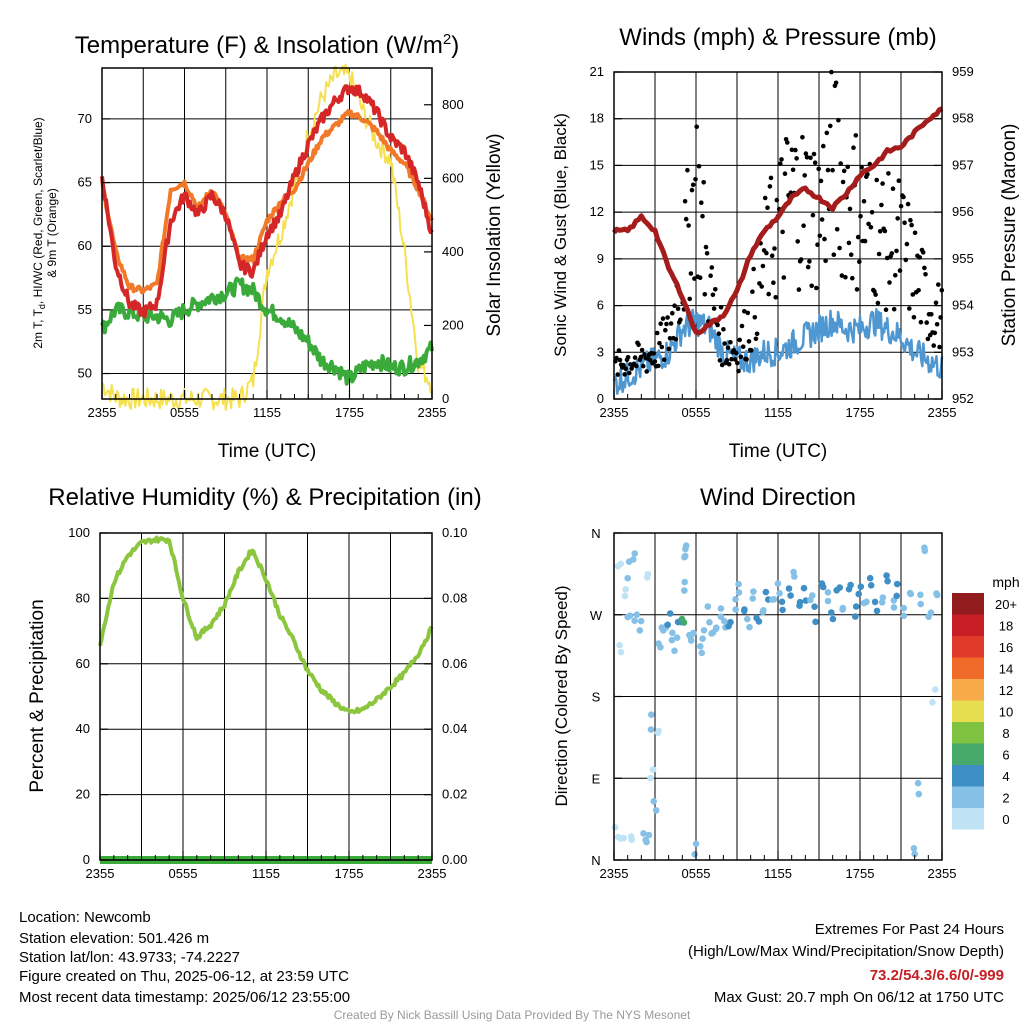 The image size is (1024, 1024). Describe the element at coordinates (37, 695) in the screenshot. I see `humidity-y-label: Percent & Precipitation` at that location.